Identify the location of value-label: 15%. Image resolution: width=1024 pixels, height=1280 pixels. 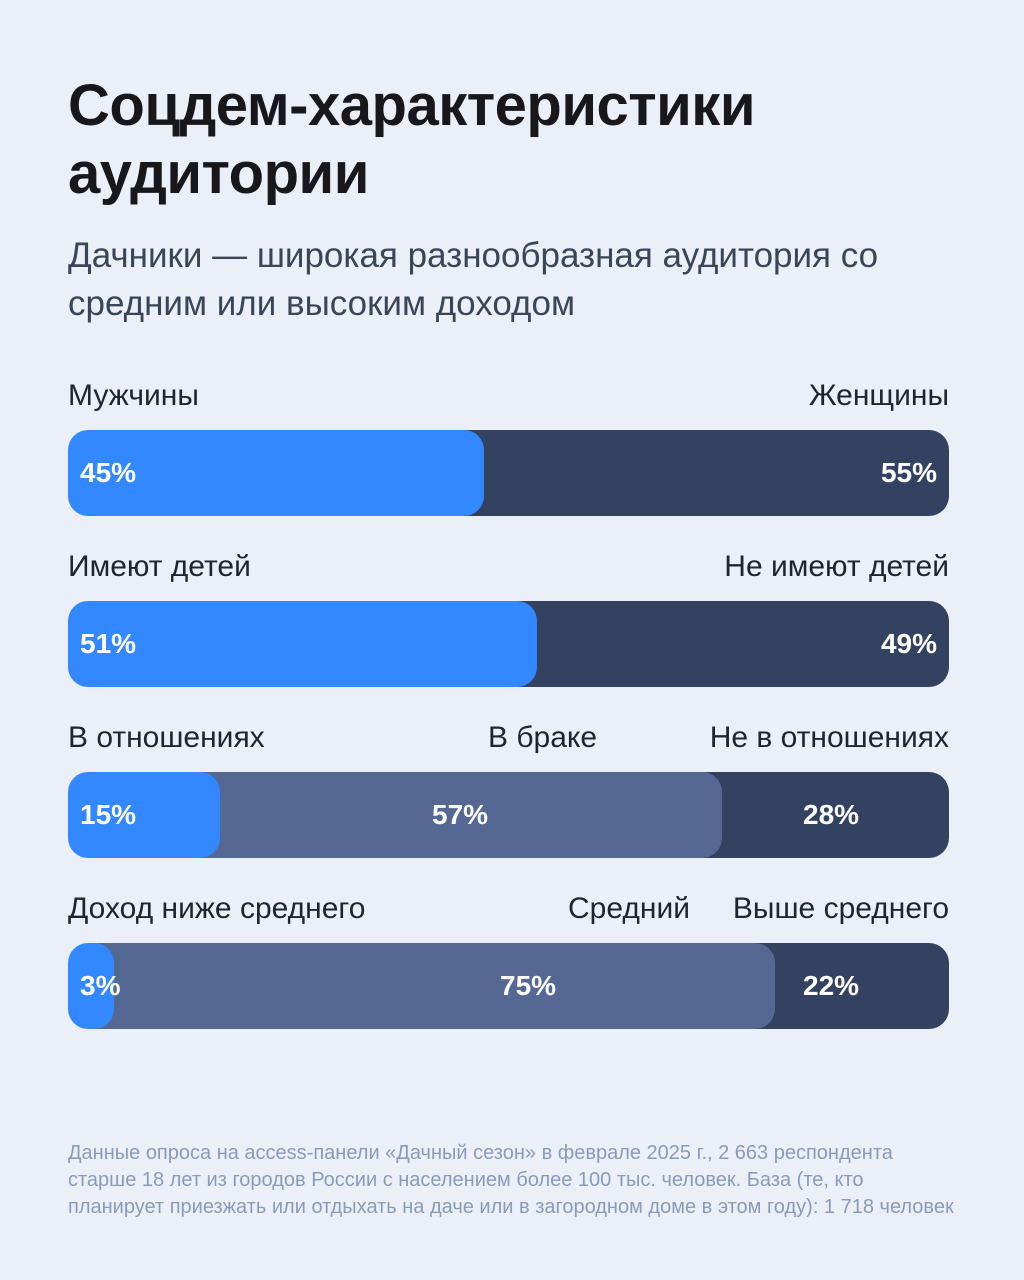
(108, 814).